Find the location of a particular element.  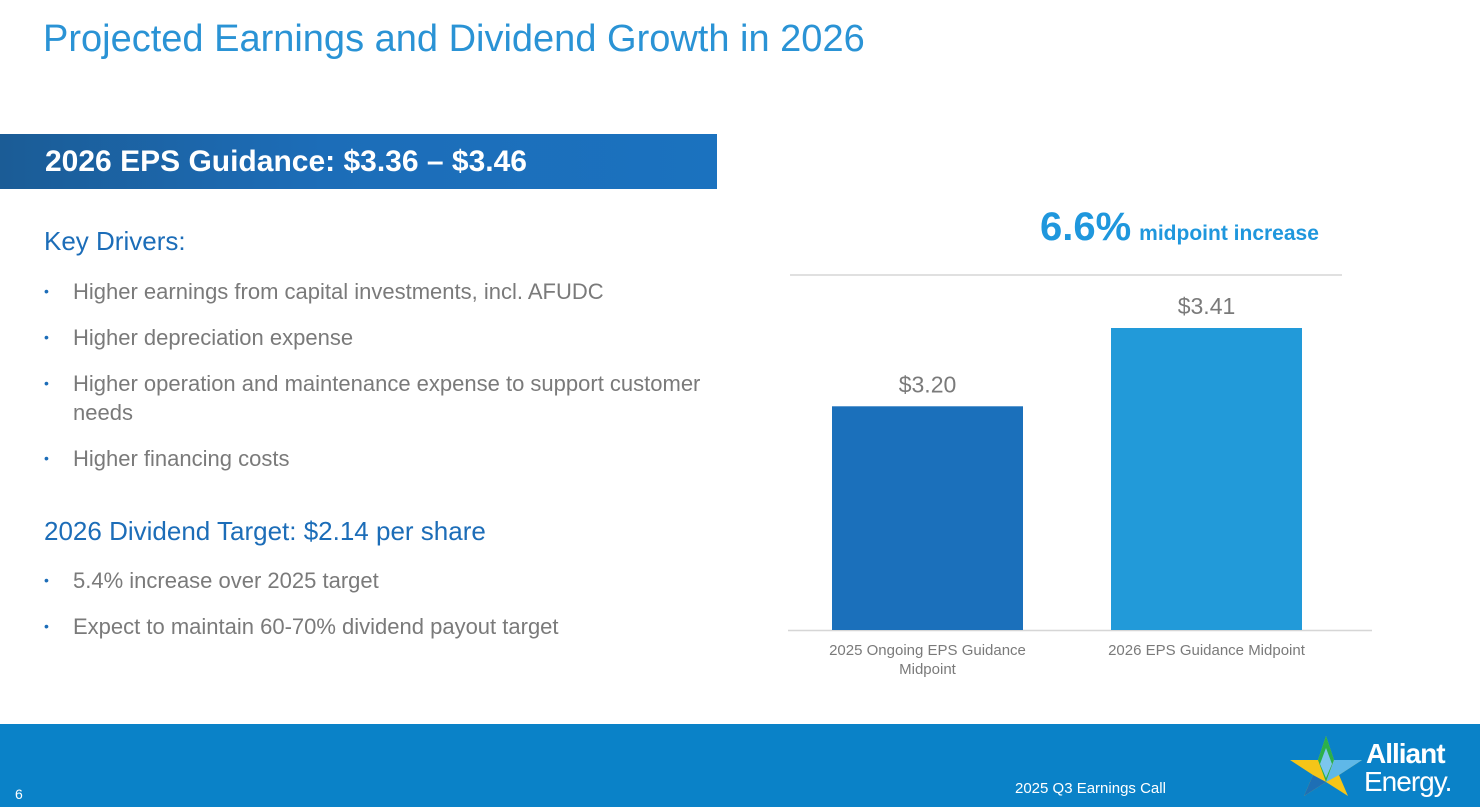

page-number: 6 is located at coordinates (19, 794).